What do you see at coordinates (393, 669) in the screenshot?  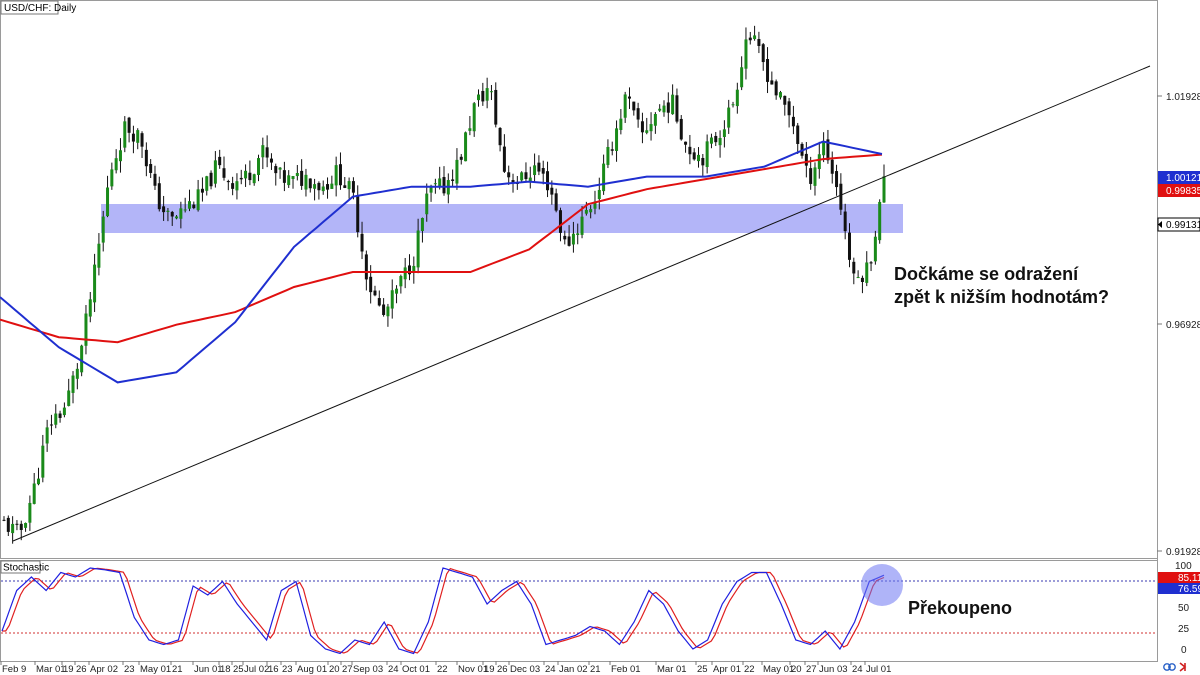 I see `time-tick-label: 24` at bounding box center [393, 669].